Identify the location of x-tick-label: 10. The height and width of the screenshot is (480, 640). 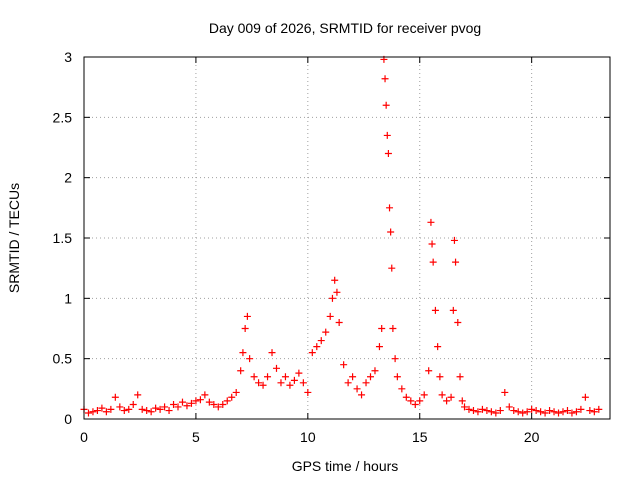
(308, 437).